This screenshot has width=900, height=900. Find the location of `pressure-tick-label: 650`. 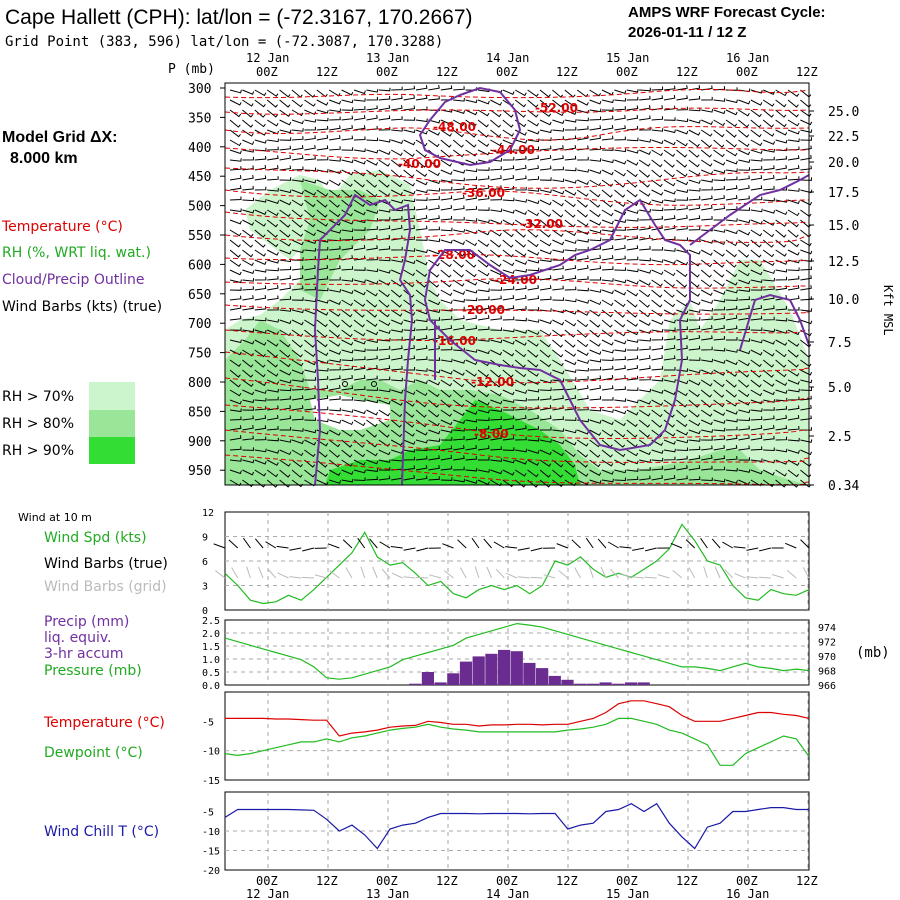

pressure-tick-label: 650 is located at coordinates (199, 295).